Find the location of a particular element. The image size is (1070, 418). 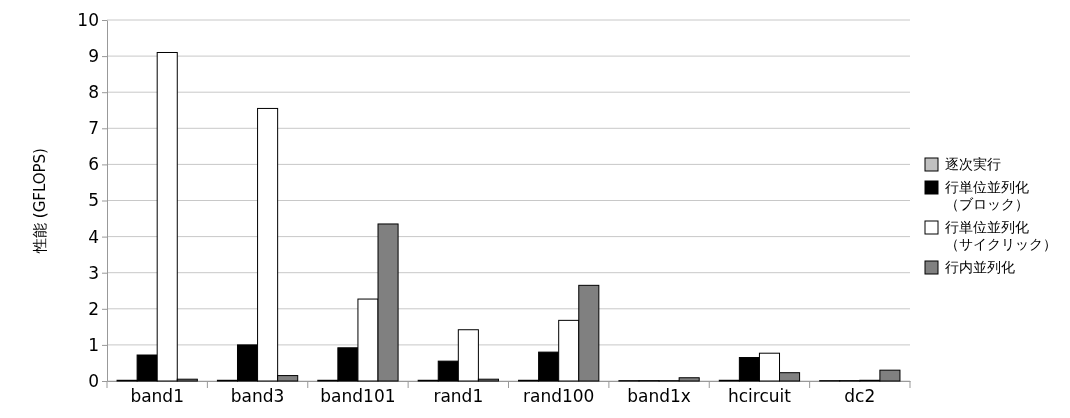

y-tick-label: 10 is located at coordinates (88, 19).